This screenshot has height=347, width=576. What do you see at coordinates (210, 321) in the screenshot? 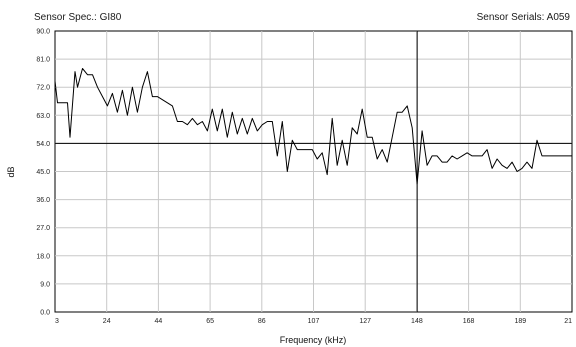
I see `x-tick-label: 65` at bounding box center [210, 321].